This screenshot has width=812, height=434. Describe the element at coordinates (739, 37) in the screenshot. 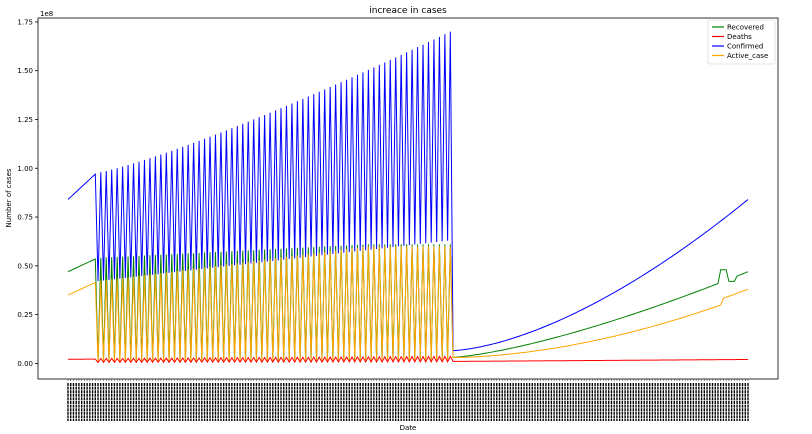

I see `legend-label: Deaths` at that location.